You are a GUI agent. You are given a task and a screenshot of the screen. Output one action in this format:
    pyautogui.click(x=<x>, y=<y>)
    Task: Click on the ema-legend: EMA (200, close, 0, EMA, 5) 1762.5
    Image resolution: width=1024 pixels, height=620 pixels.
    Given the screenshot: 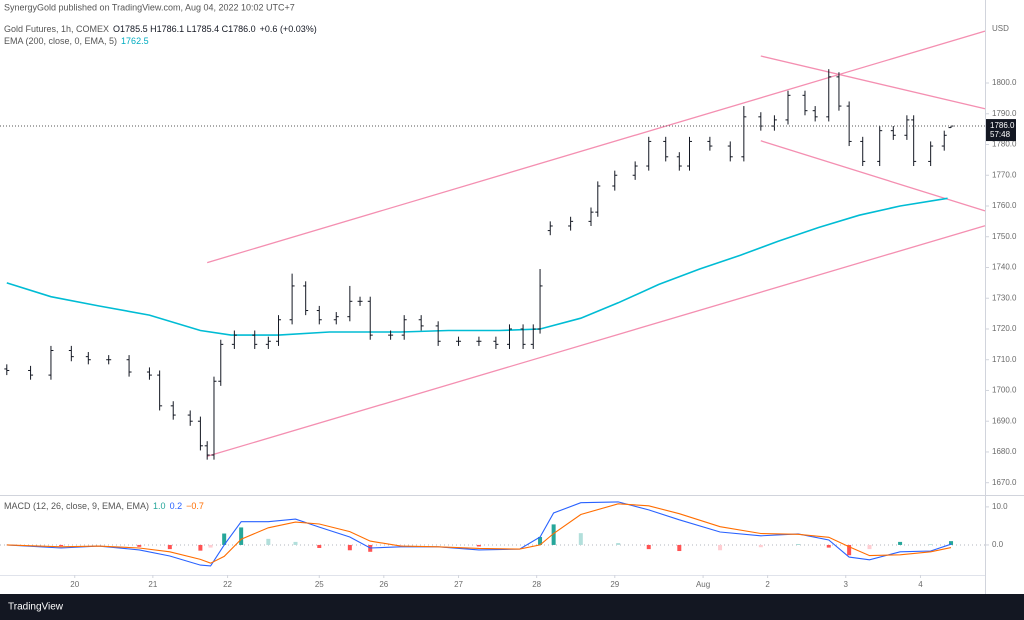 What is the action you would take?
    pyautogui.click(x=76, y=41)
    